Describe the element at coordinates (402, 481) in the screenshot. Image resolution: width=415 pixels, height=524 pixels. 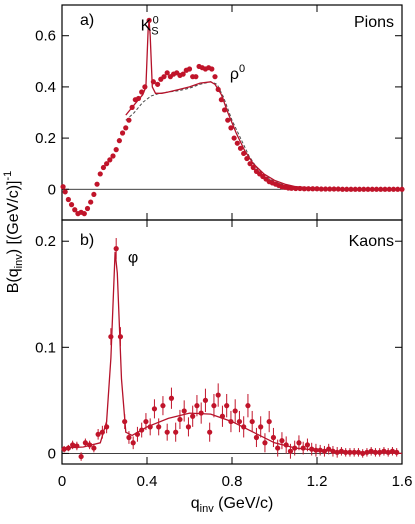
I see `x-tick-label: 1.6` at that location.